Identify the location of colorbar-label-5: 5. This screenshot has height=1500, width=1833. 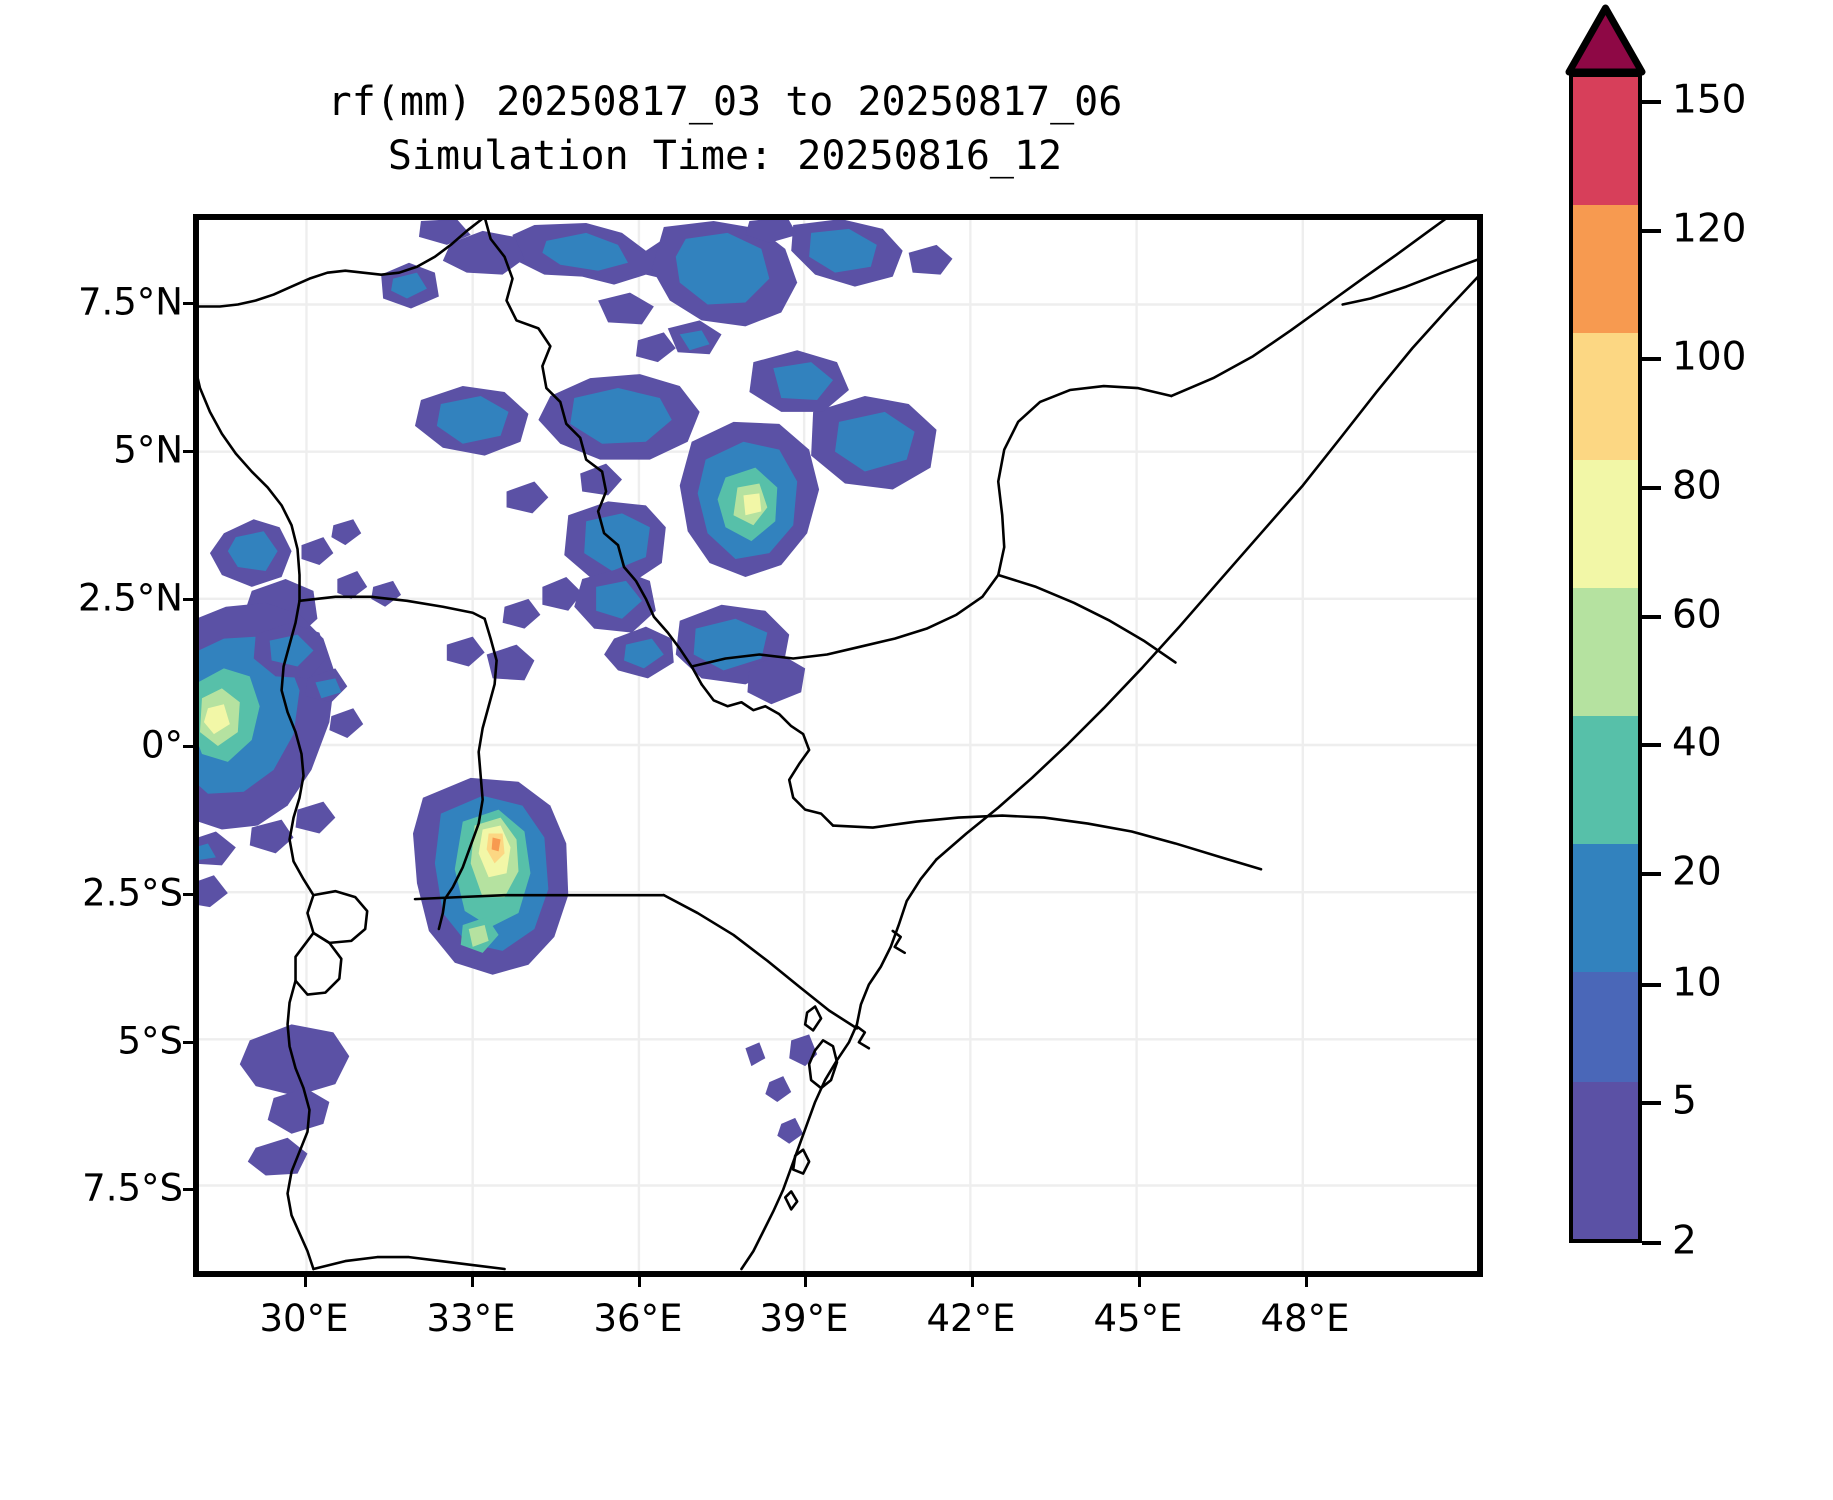
(1684, 1101).